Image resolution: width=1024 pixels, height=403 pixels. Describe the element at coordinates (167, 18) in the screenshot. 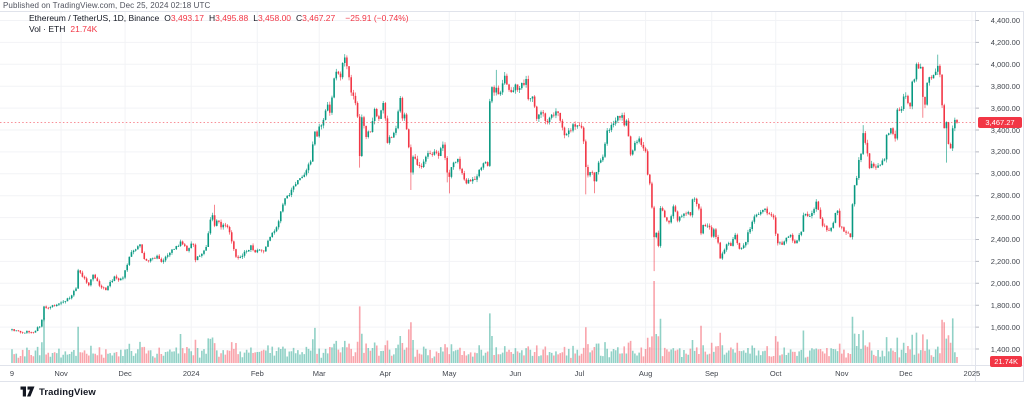

I see `ohlc-key: O` at that location.